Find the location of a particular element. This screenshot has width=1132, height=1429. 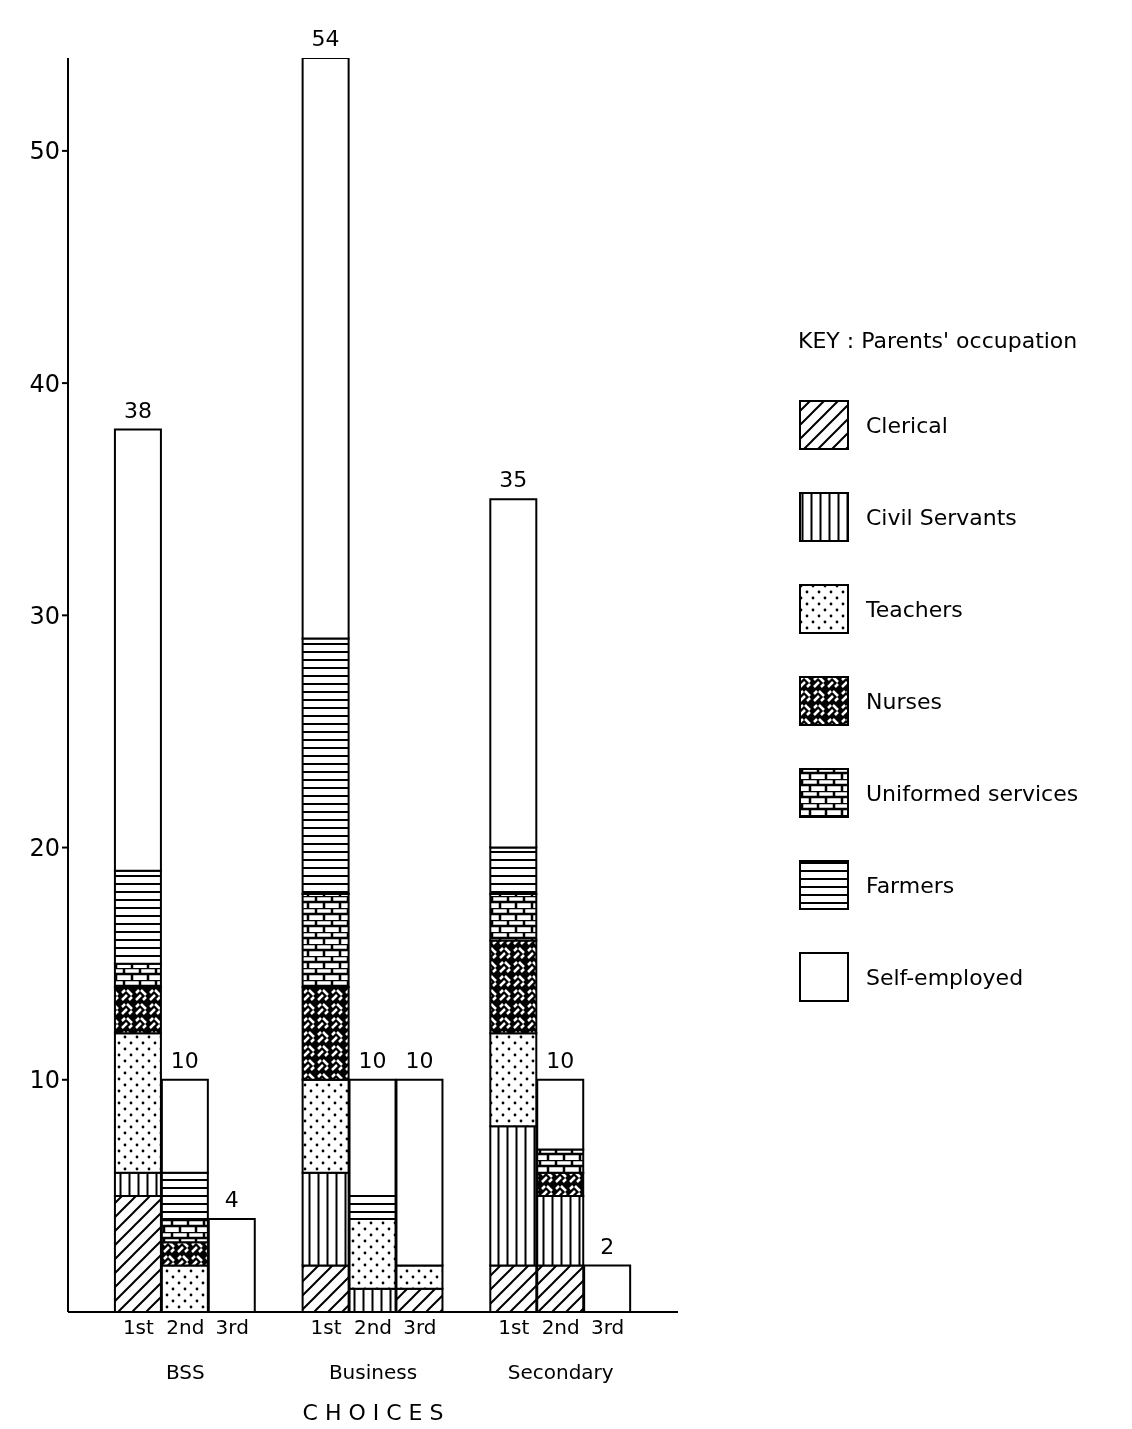

legend-label: Nurses is located at coordinates (904, 701).